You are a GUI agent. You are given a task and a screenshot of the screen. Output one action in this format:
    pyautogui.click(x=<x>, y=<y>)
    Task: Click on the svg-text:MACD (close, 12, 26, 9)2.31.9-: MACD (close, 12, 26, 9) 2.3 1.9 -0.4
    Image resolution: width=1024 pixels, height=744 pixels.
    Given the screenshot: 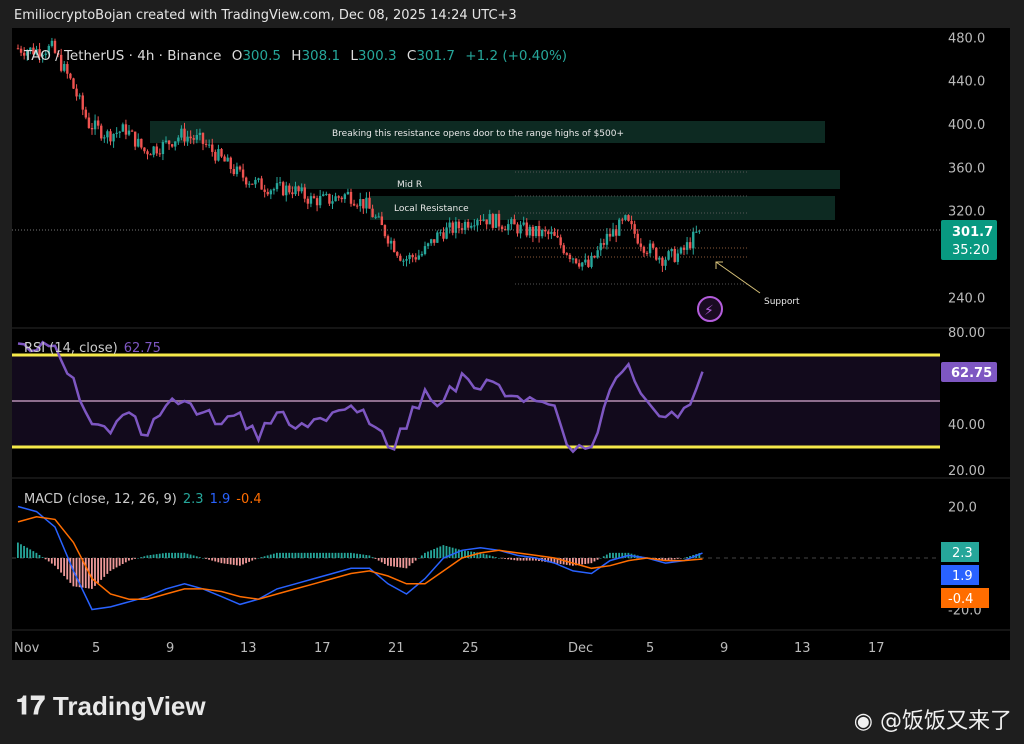 What is the action you would take?
    pyautogui.click(x=143, y=499)
    